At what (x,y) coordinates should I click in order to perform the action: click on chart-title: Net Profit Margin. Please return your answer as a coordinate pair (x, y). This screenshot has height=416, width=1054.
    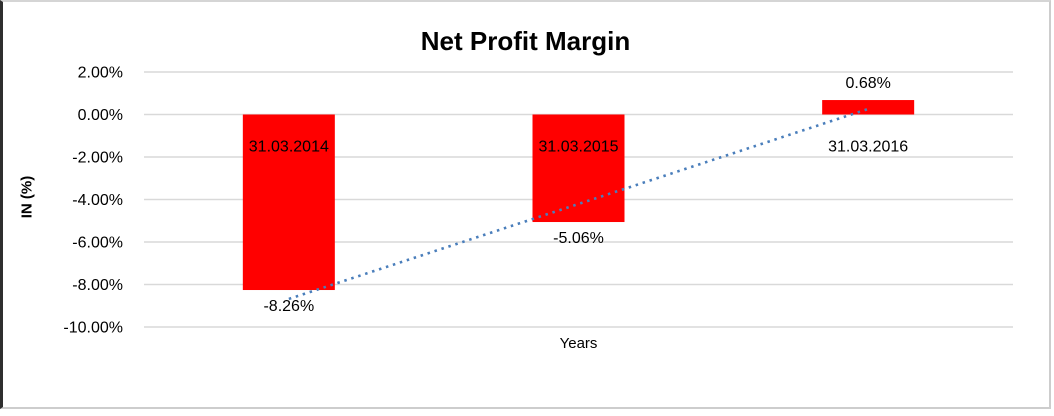
    Looking at the image, I should click on (525, 41).